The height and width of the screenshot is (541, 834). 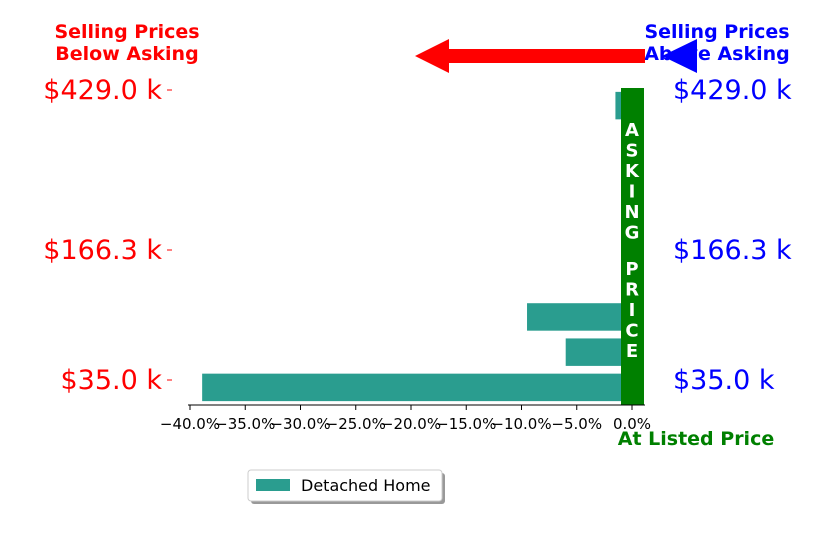 What do you see at coordinates (696, 439) in the screenshot?
I see `at-listed-price-label: At Listed Price` at bounding box center [696, 439].